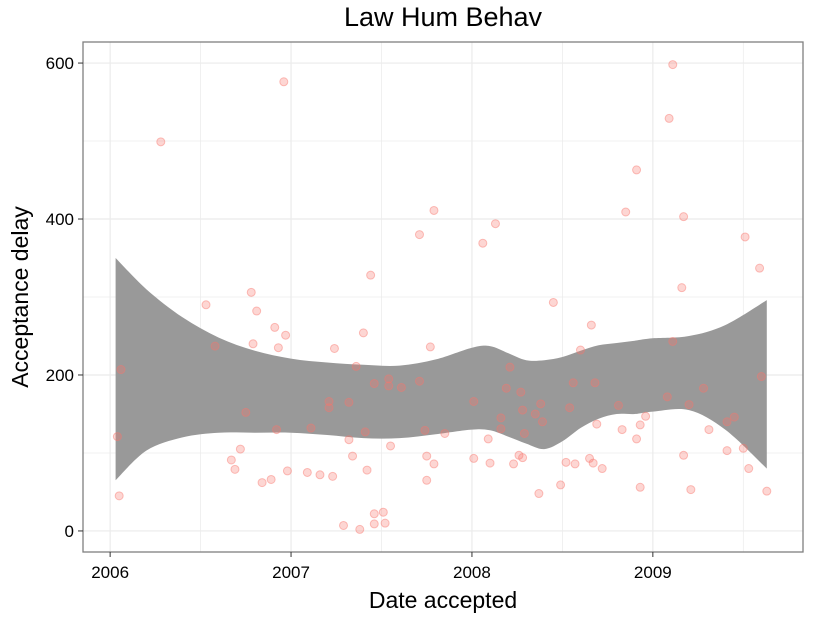  What do you see at coordinates (110, 572) in the screenshot?
I see `x-tick-label: 2006` at bounding box center [110, 572].